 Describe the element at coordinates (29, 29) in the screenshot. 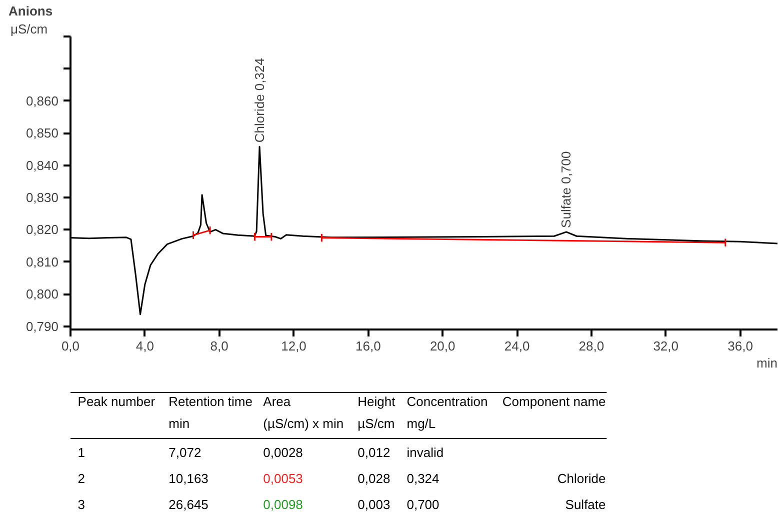

I see `y-axis-title: μS/cm` at that location.